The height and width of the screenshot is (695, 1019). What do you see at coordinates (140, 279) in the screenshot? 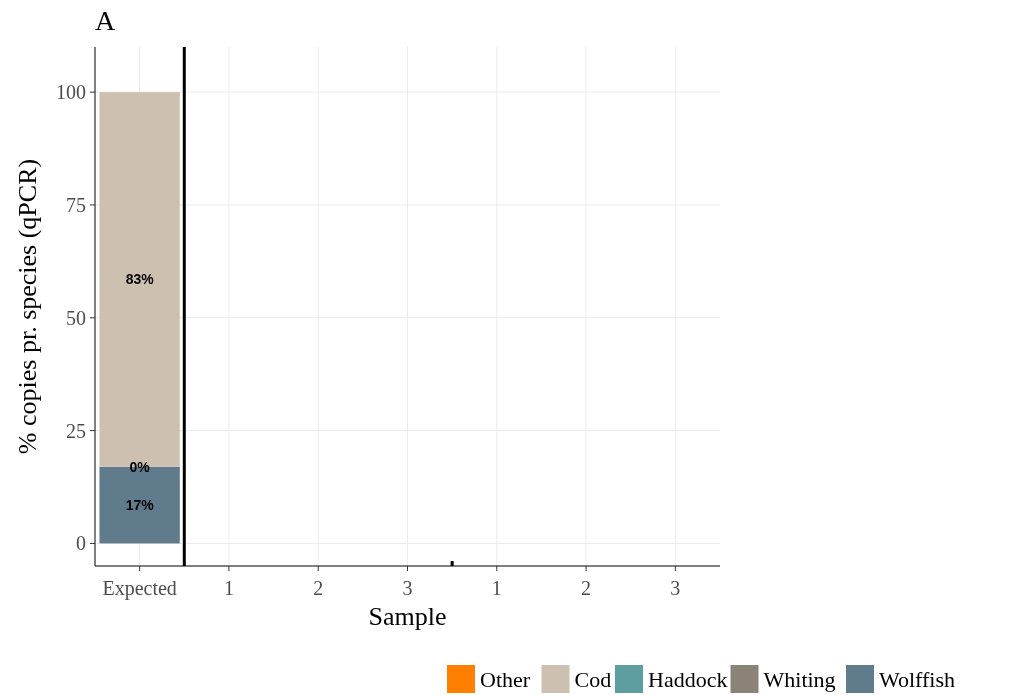
I see `data-label: 83%` at bounding box center [140, 279].